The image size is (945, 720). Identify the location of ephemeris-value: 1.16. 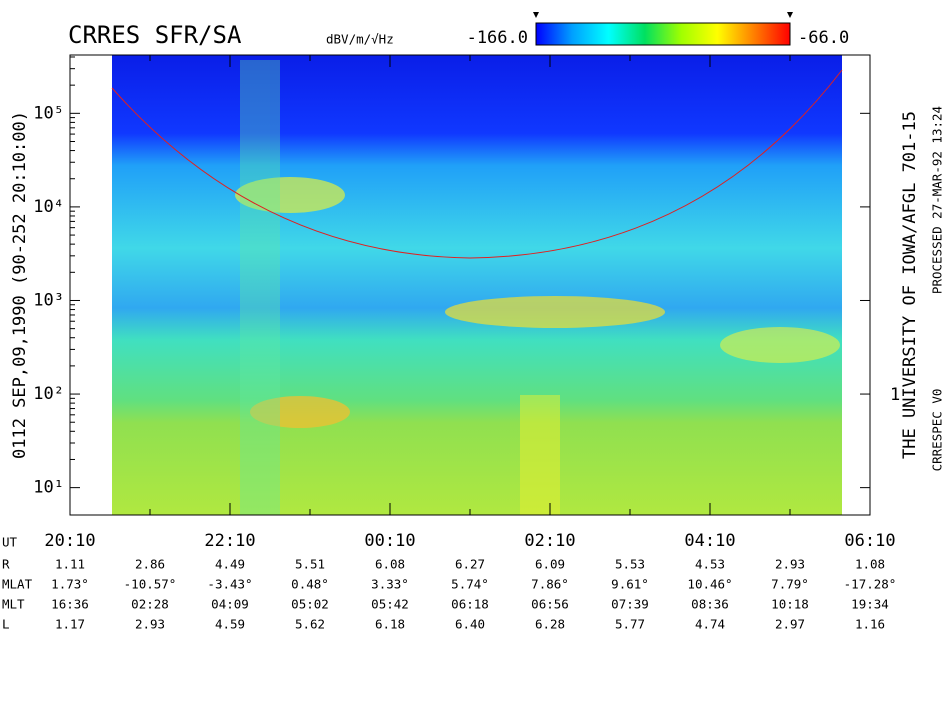
(870, 624).